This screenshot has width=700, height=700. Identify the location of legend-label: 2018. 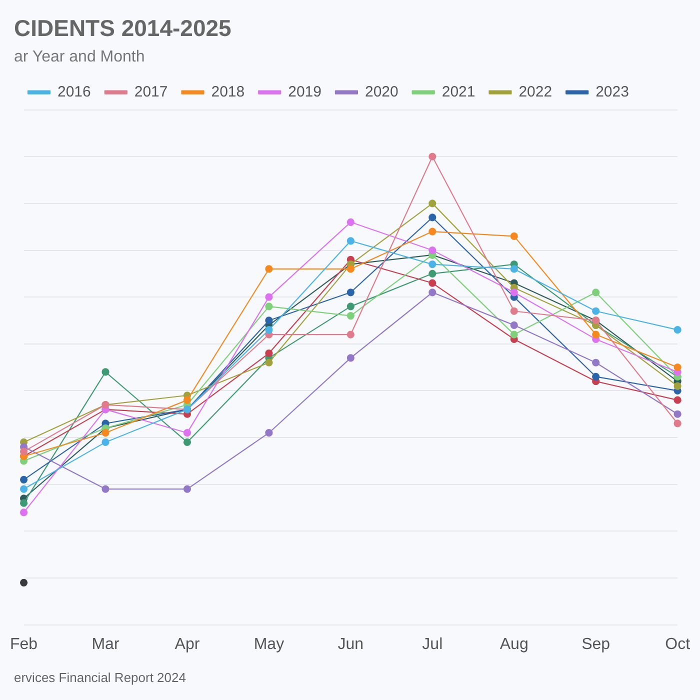
(228, 91).